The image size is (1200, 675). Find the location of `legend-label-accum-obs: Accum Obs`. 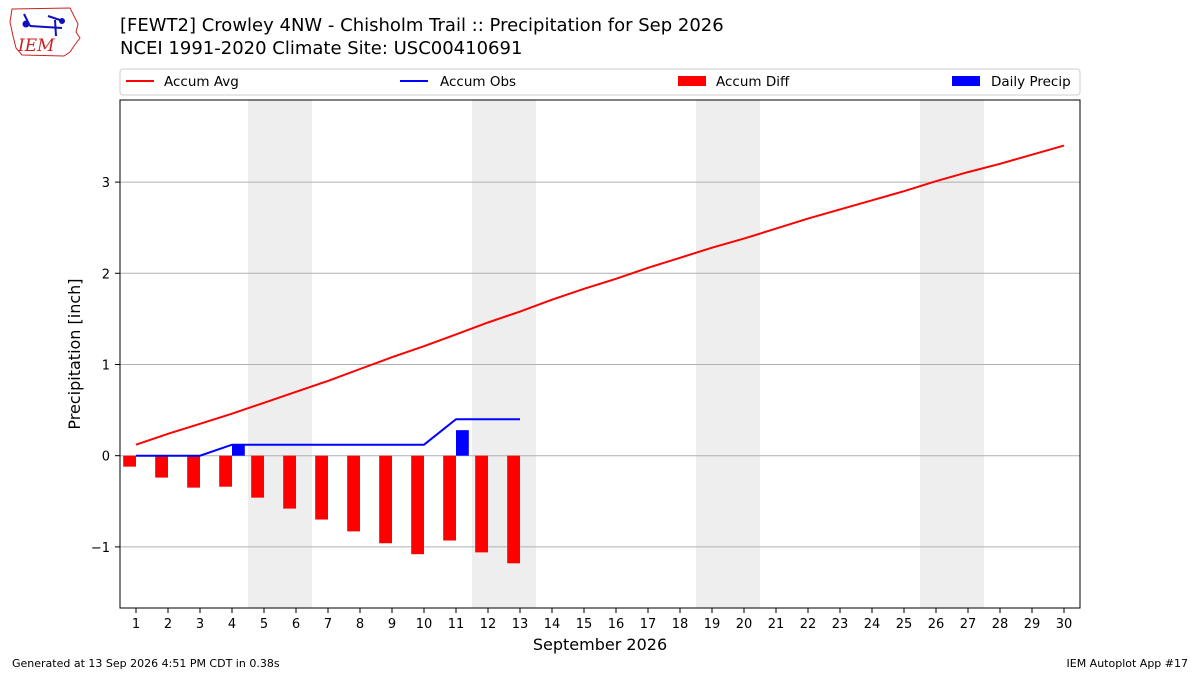

legend-label-accum-obs: Accum Obs is located at coordinates (478, 82).